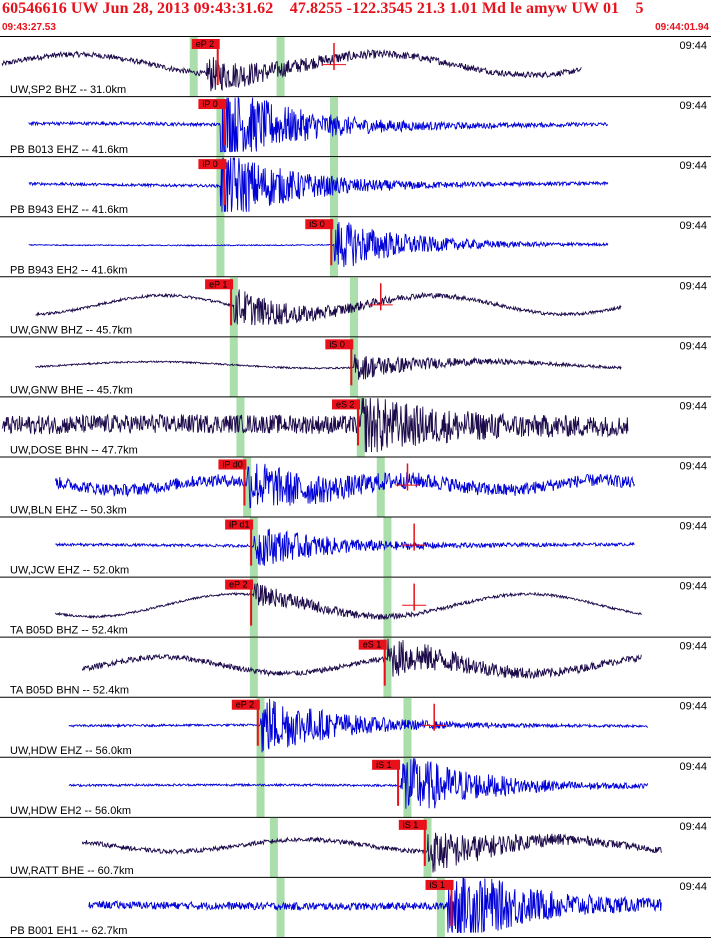 The width and height of the screenshot is (711, 938). I want to click on trace-row: iP 0 PB B943 EHZ -- 41.6km 09:44, so click(355, 187).